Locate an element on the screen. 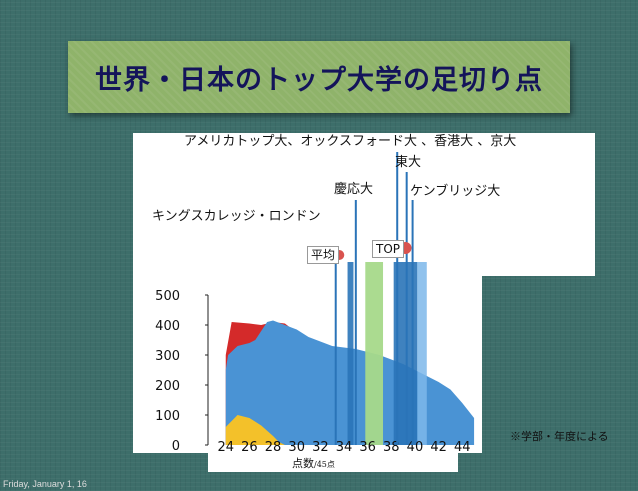  label-keio: 慶応大 is located at coordinates (354, 189).